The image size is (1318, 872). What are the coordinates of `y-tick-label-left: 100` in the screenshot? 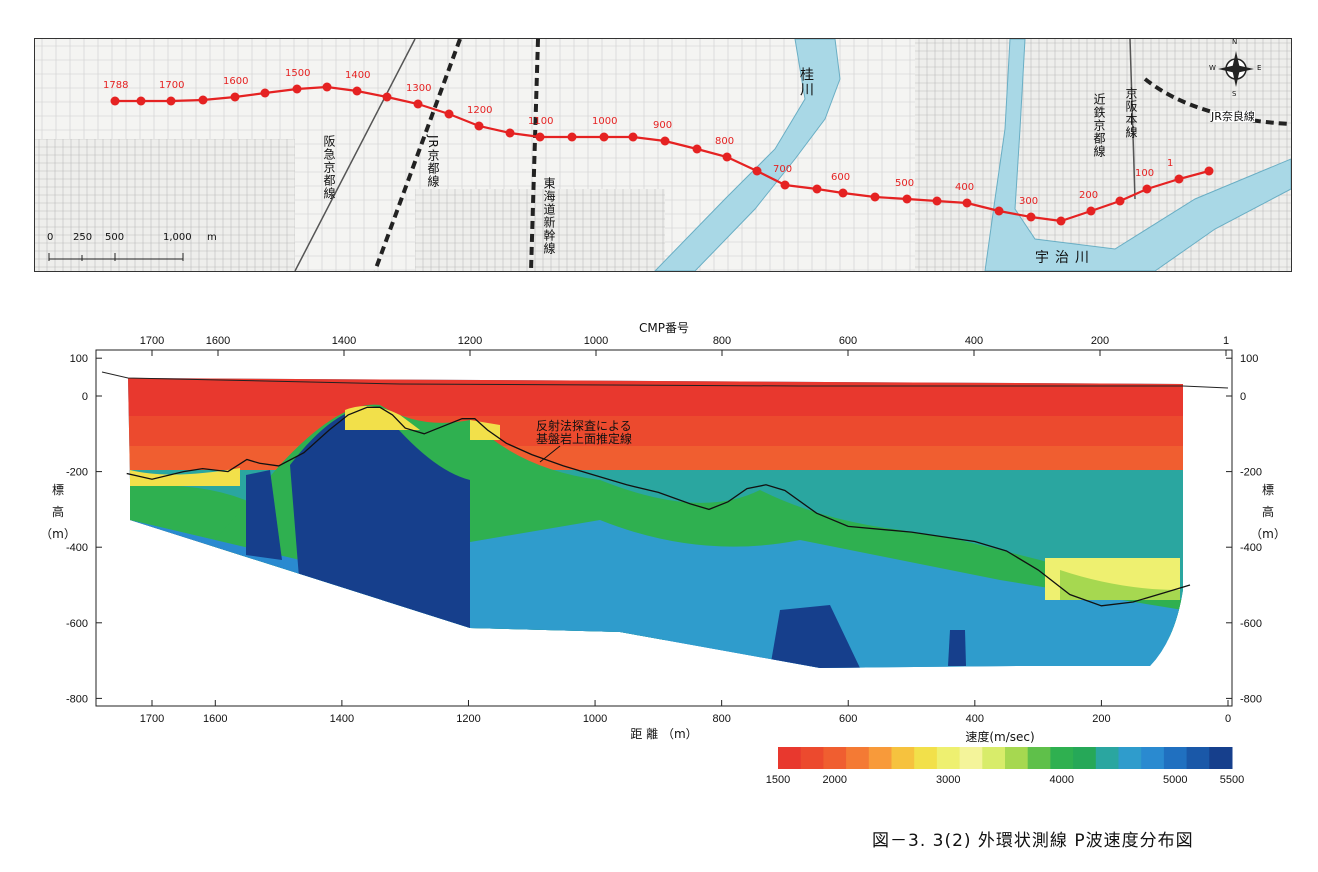 It's located at (79, 359).